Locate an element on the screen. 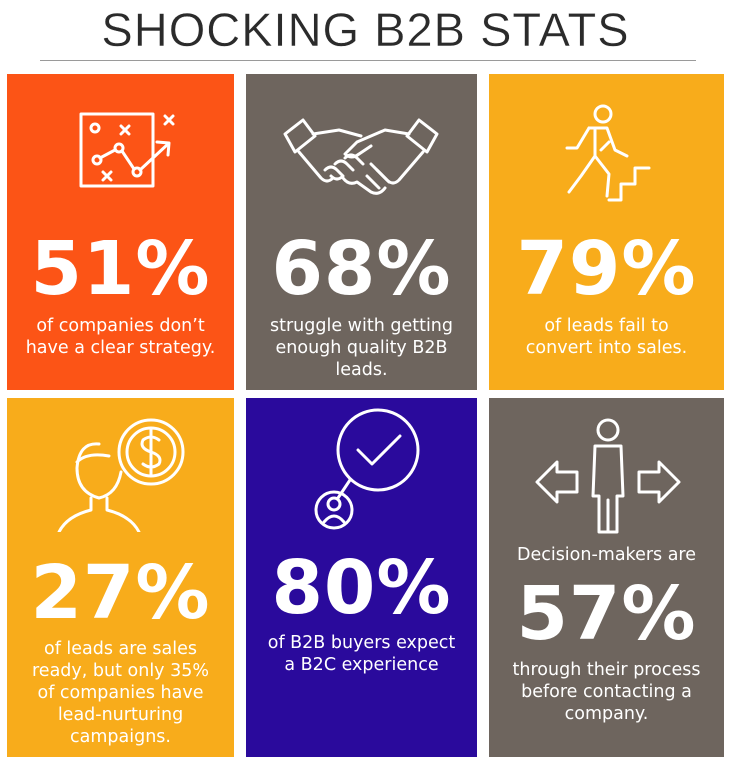 Image resolution: width=731 pixels, height=762 pixels. stat-value: 57% is located at coordinates (606, 614).